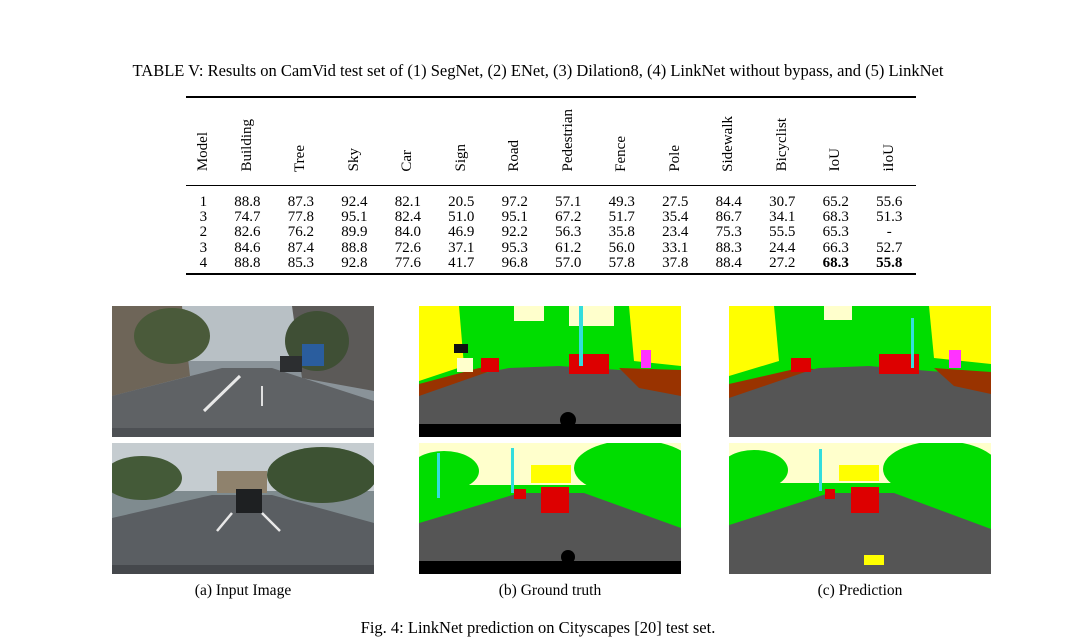 This screenshot has width=1076, height=644. I want to click on col-header-label: IoU, so click(835, 160).